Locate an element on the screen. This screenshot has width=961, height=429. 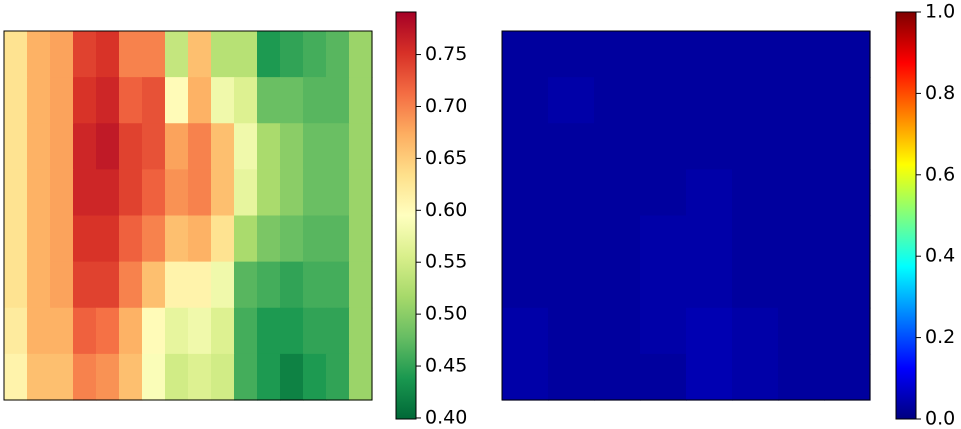
colorbar-tick-label: 0.8 is located at coordinates (940, 93).